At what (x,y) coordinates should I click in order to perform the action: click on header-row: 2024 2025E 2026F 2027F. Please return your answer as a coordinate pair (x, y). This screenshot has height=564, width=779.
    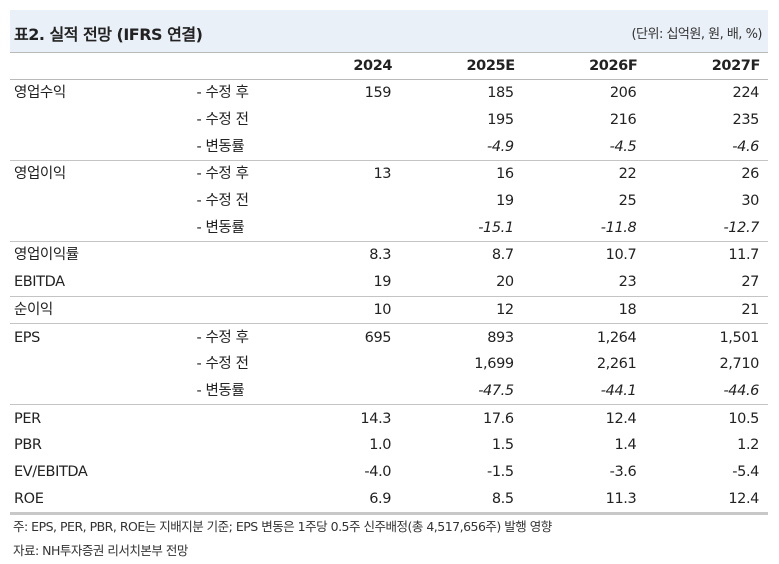
    Looking at the image, I should click on (389, 66).